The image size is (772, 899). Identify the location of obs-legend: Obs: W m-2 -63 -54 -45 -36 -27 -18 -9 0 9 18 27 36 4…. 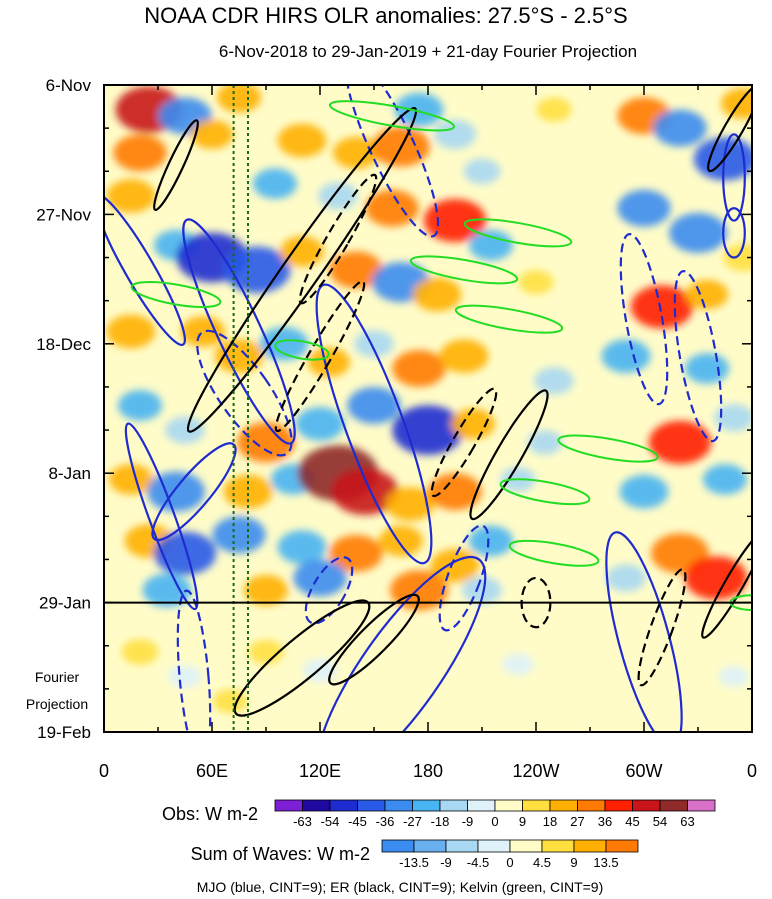
(439, 814).